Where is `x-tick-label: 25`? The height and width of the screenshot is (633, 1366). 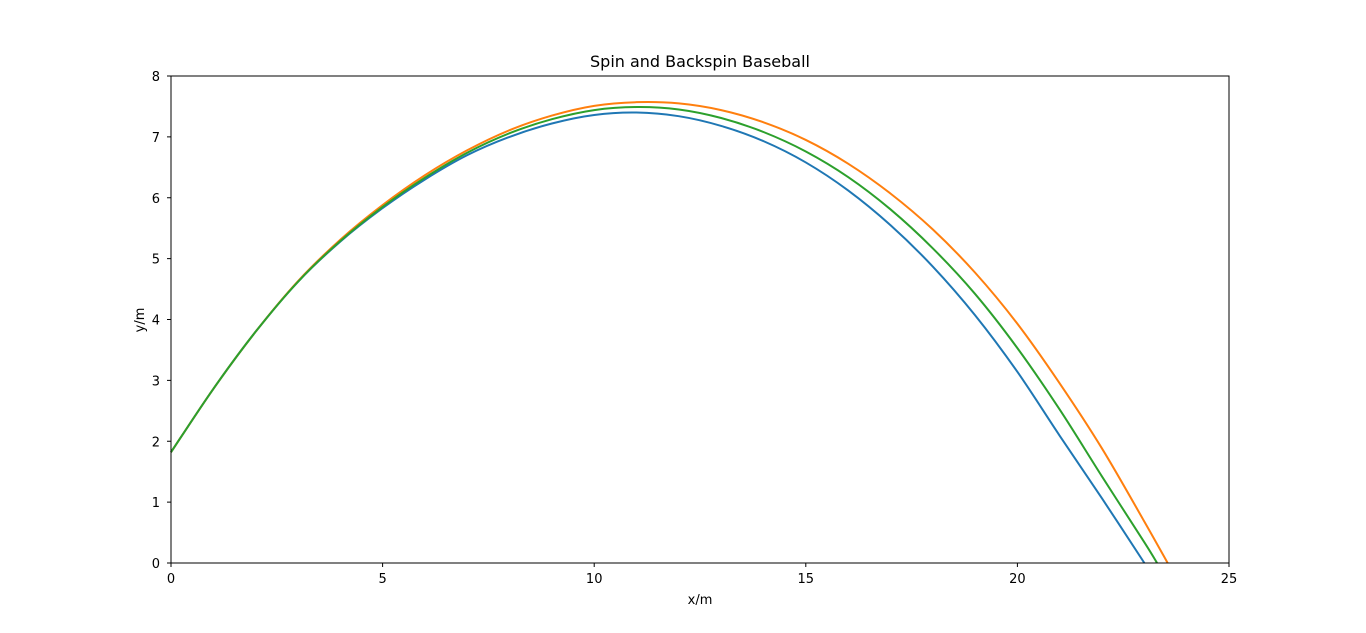 x-tick-label: 25 is located at coordinates (1229, 579).